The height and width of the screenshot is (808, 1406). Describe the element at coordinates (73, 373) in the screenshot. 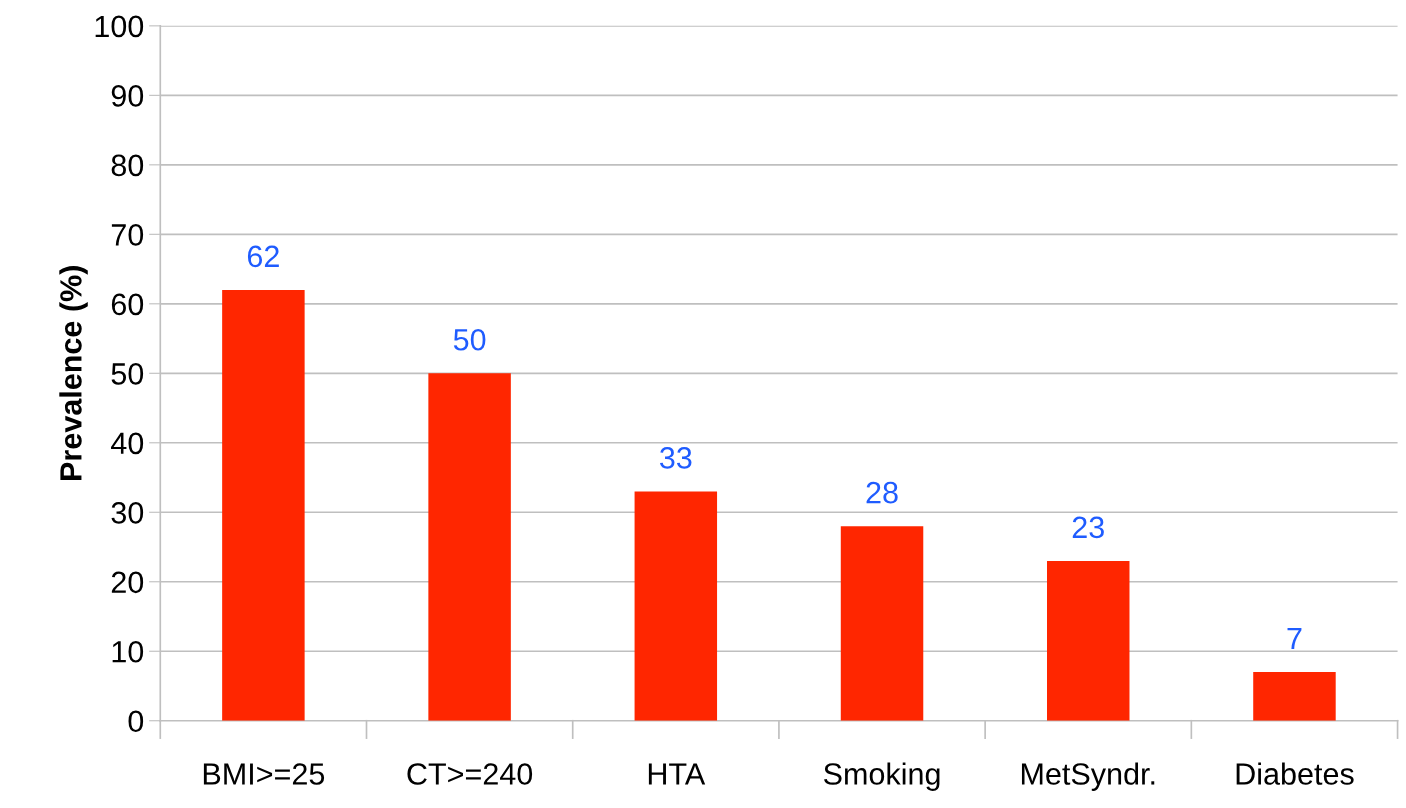

I see `y-axis-title: Prevalence (%)` at that location.